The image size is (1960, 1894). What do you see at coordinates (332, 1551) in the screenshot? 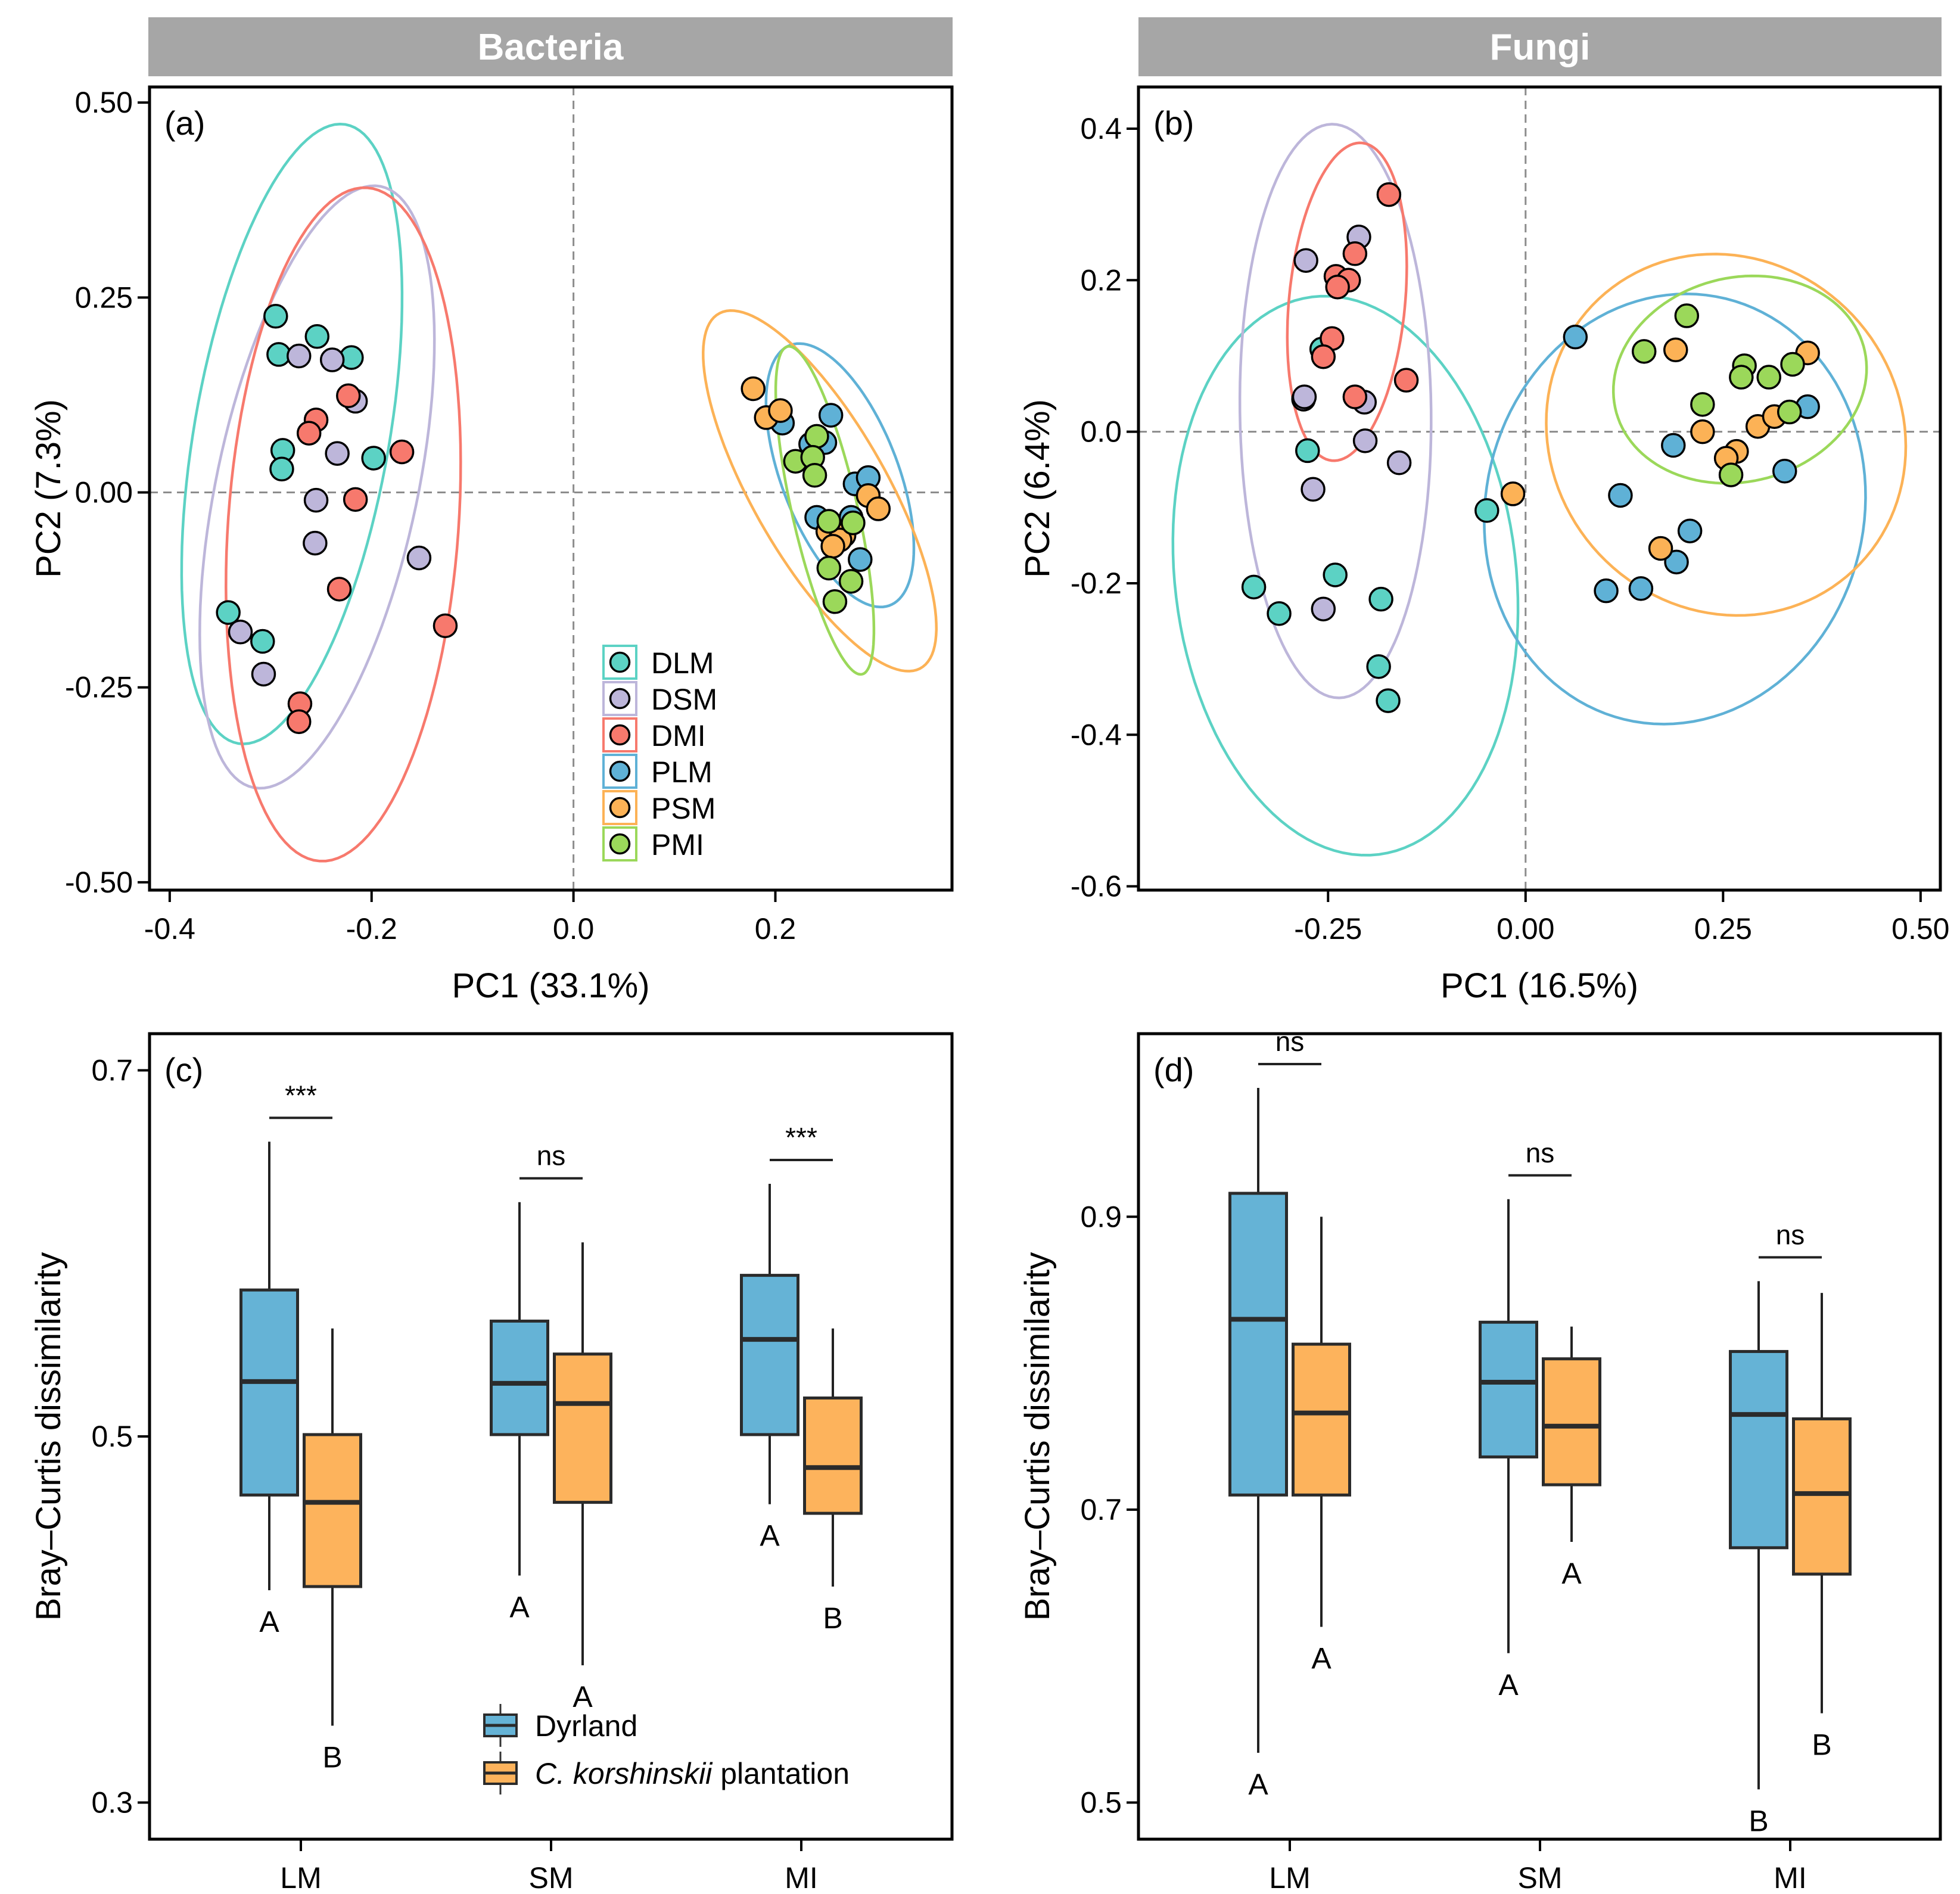
I see `box-lm-plantation: B` at bounding box center [332, 1551].